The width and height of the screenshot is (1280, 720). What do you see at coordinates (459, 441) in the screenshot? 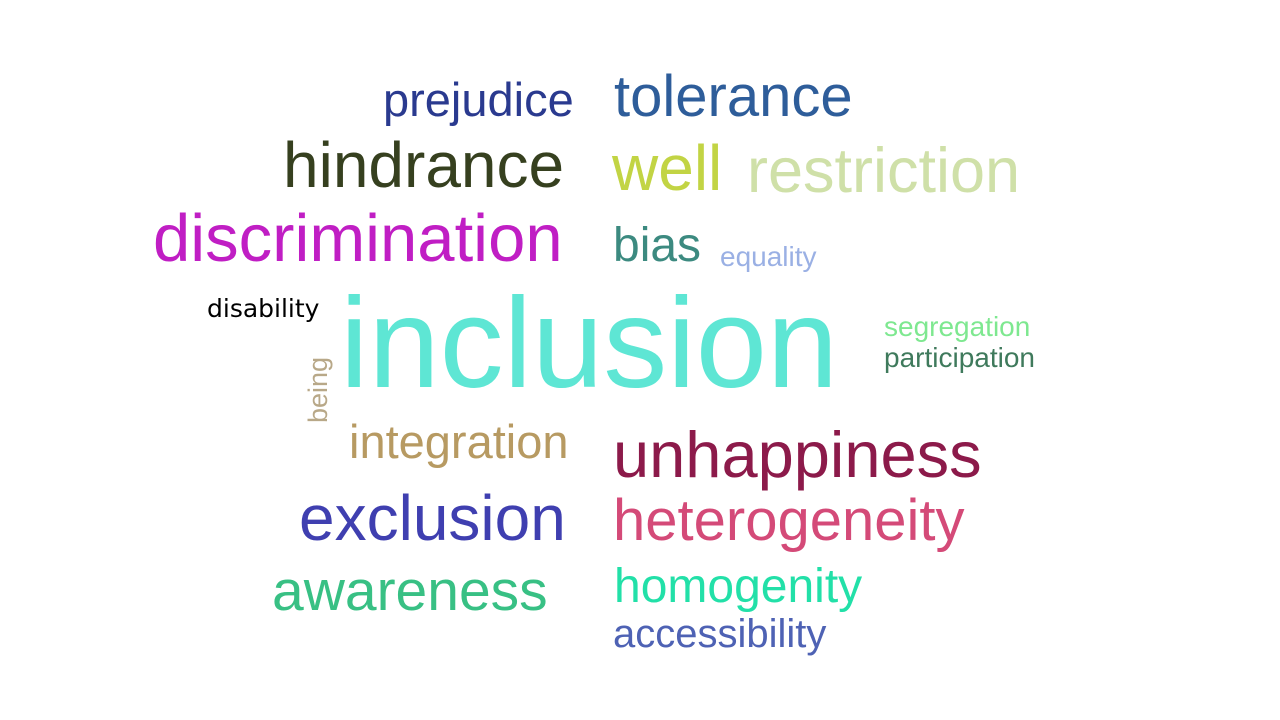
I see `word-integration: integration` at bounding box center [459, 441].